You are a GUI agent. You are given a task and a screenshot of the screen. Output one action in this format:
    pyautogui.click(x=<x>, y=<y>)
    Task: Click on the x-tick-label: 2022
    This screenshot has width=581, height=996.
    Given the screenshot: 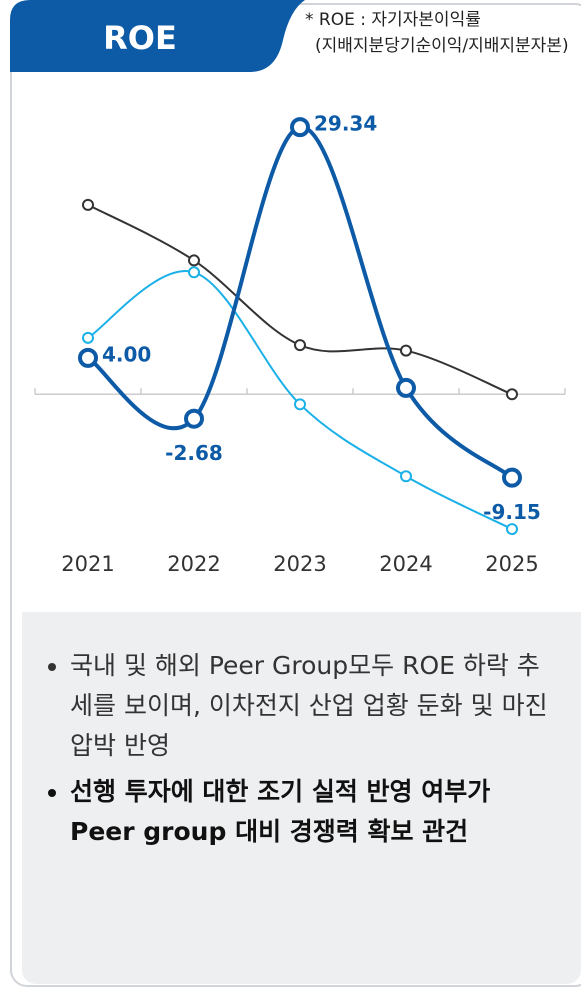 What is the action you would take?
    pyautogui.click(x=193, y=564)
    